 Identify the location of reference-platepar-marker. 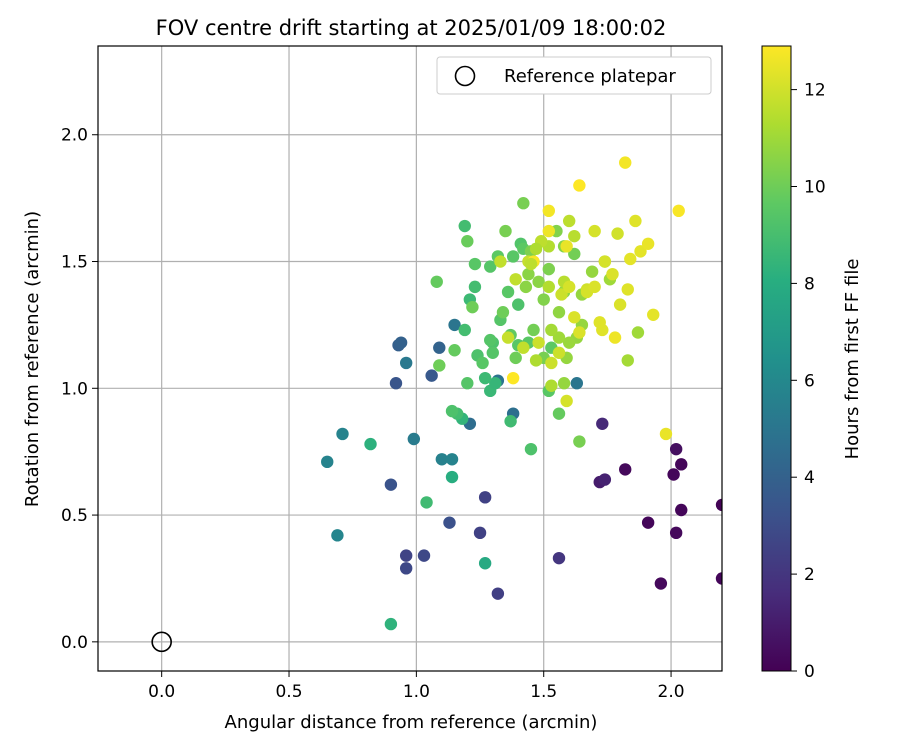
(161, 642).